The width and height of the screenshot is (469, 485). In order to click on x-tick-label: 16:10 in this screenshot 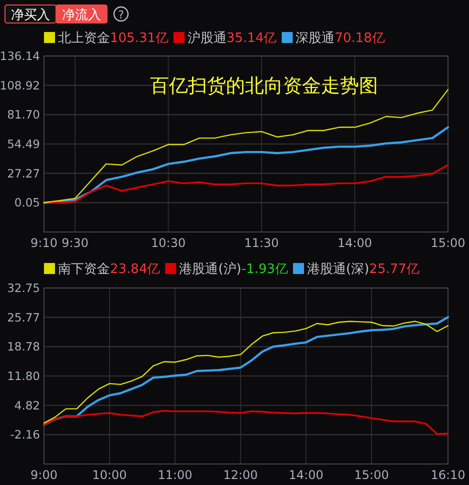, I will do `click(448, 475)`.